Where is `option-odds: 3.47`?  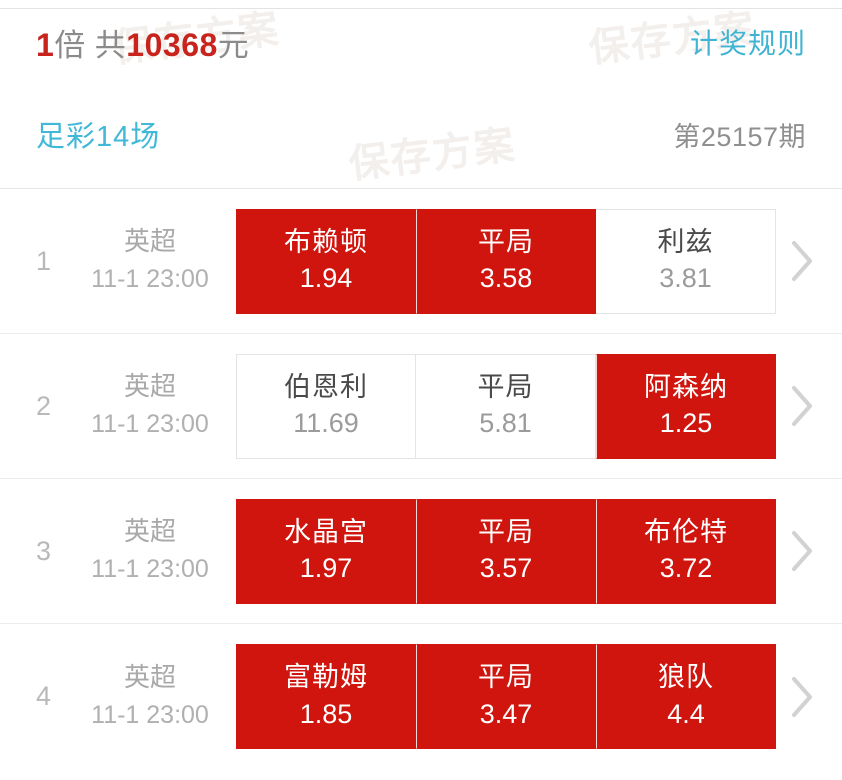 option-odds: 3.47 is located at coordinates (506, 713).